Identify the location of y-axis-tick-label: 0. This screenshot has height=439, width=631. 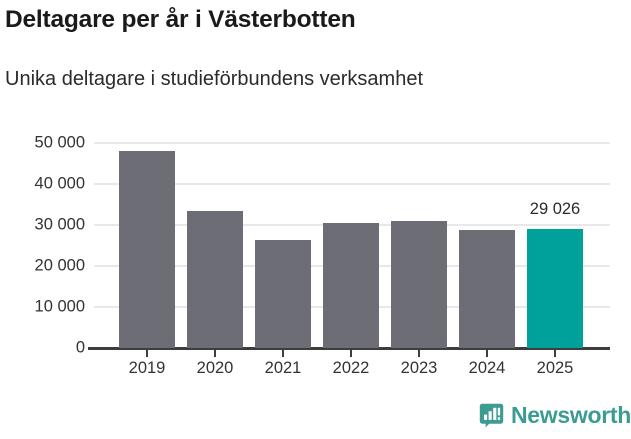
(80, 347).